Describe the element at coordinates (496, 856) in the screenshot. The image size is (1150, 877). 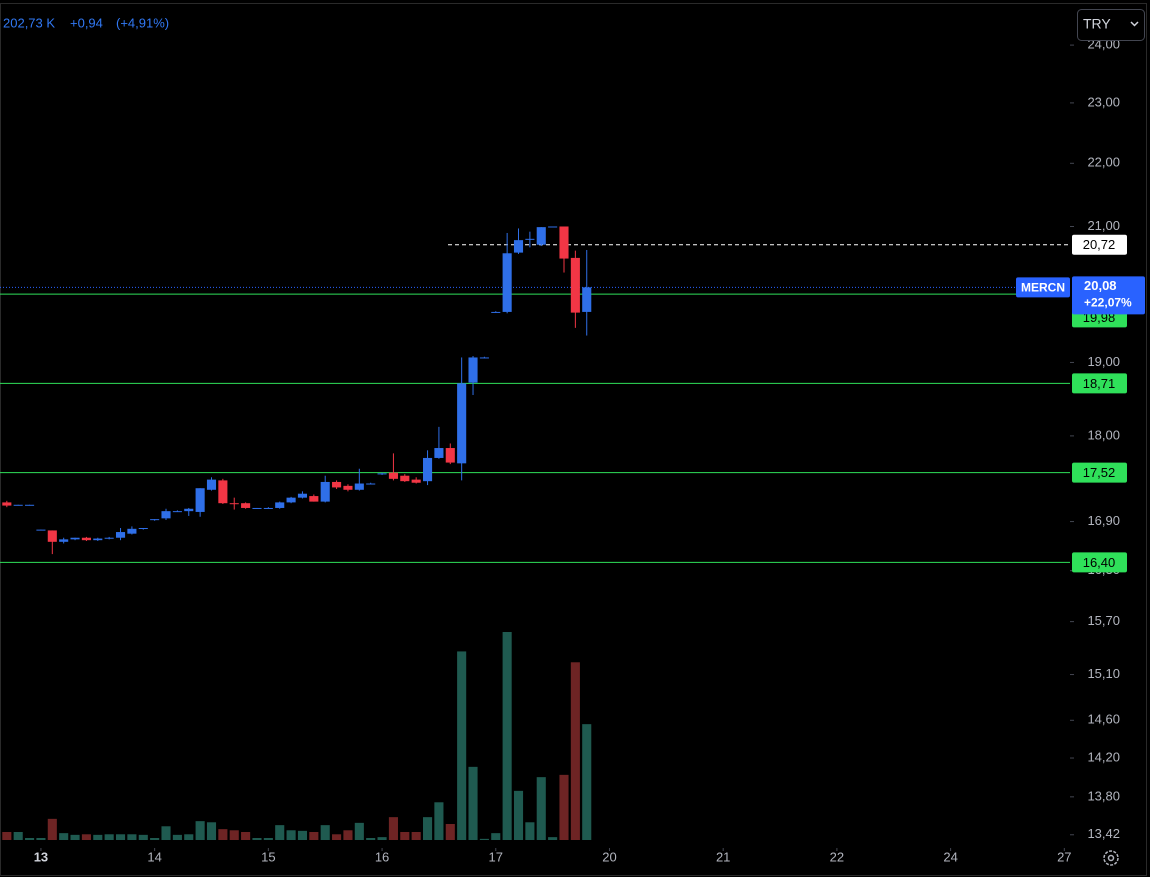
I see `x-tick-label: 17` at that location.